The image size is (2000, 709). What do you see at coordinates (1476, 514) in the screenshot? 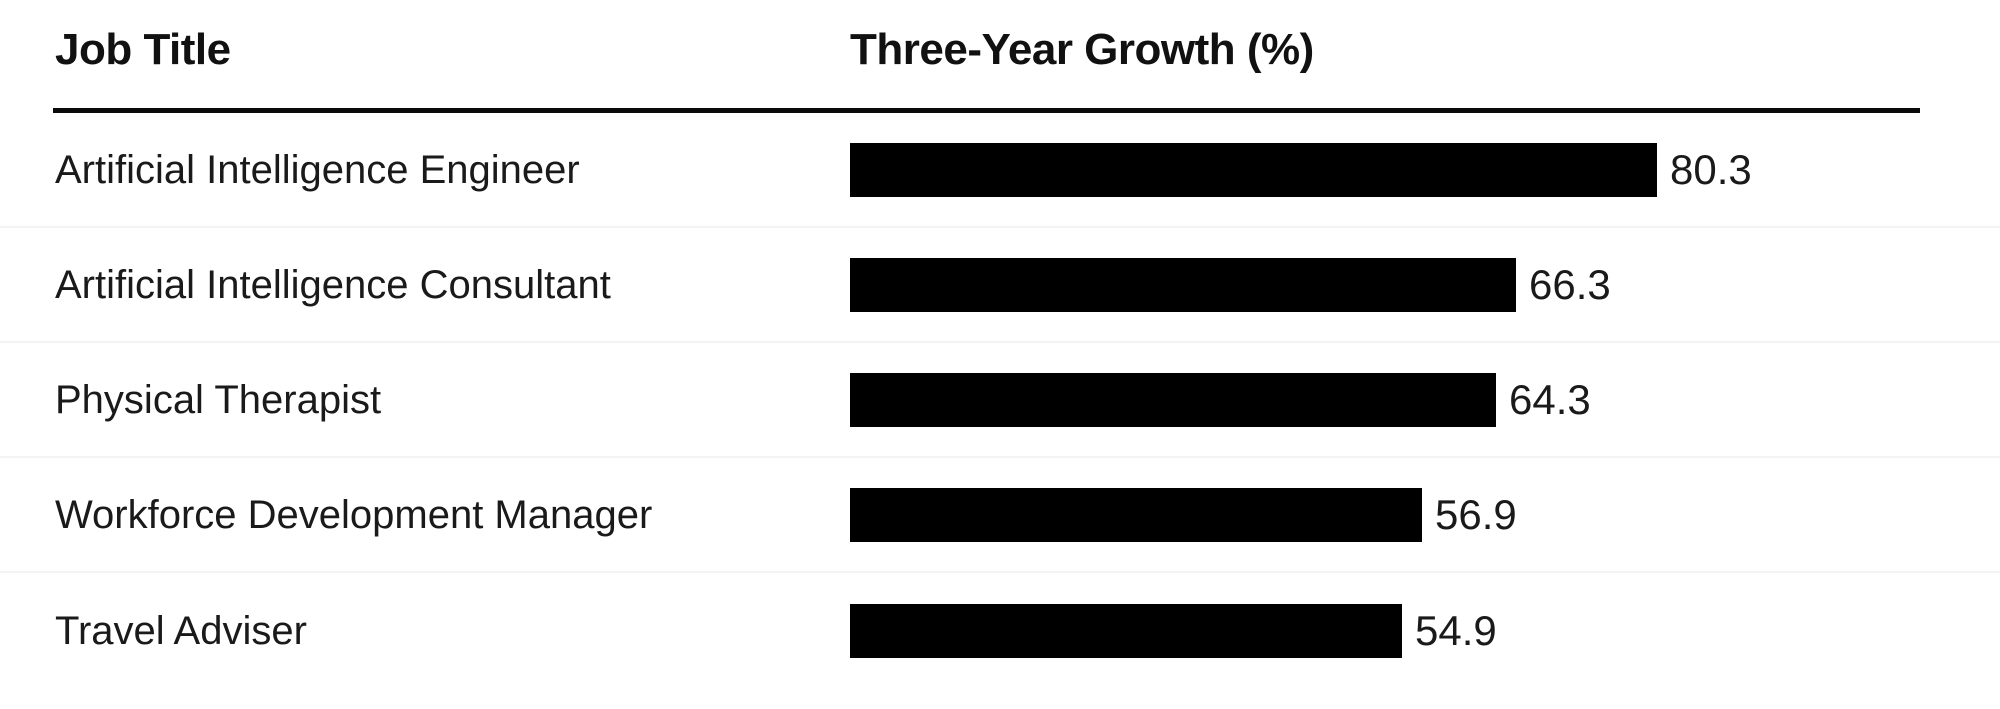
I see `growth-value: 56.9` at bounding box center [1476, 514].